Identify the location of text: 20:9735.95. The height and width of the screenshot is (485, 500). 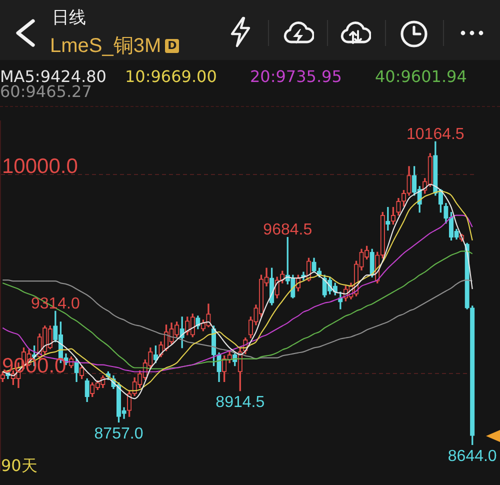
(296, 76).